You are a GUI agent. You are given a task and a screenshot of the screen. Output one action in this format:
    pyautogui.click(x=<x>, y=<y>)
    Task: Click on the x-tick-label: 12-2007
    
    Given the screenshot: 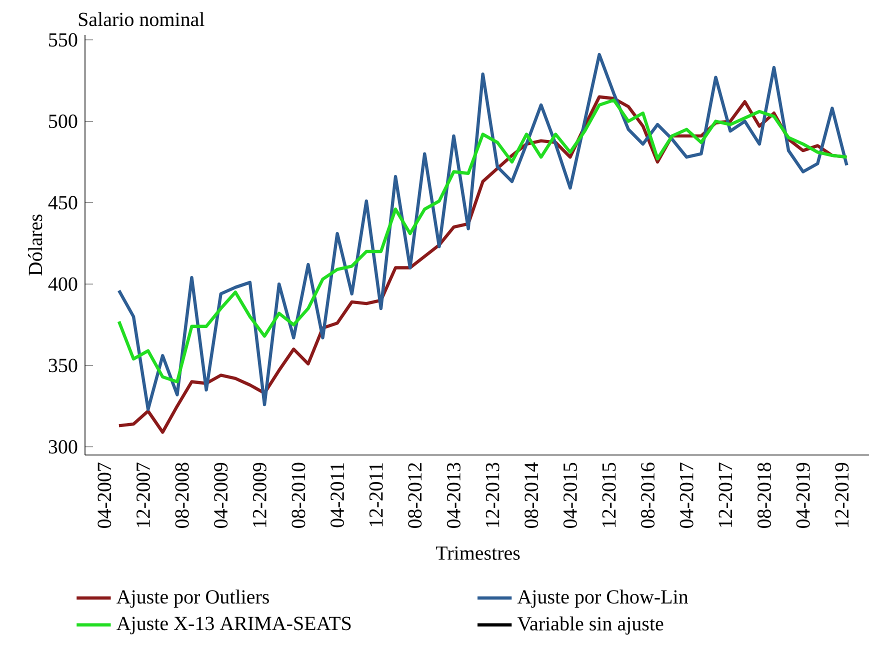 What is the action you would take?
    pyautogui.click(x=143, y=494)
    